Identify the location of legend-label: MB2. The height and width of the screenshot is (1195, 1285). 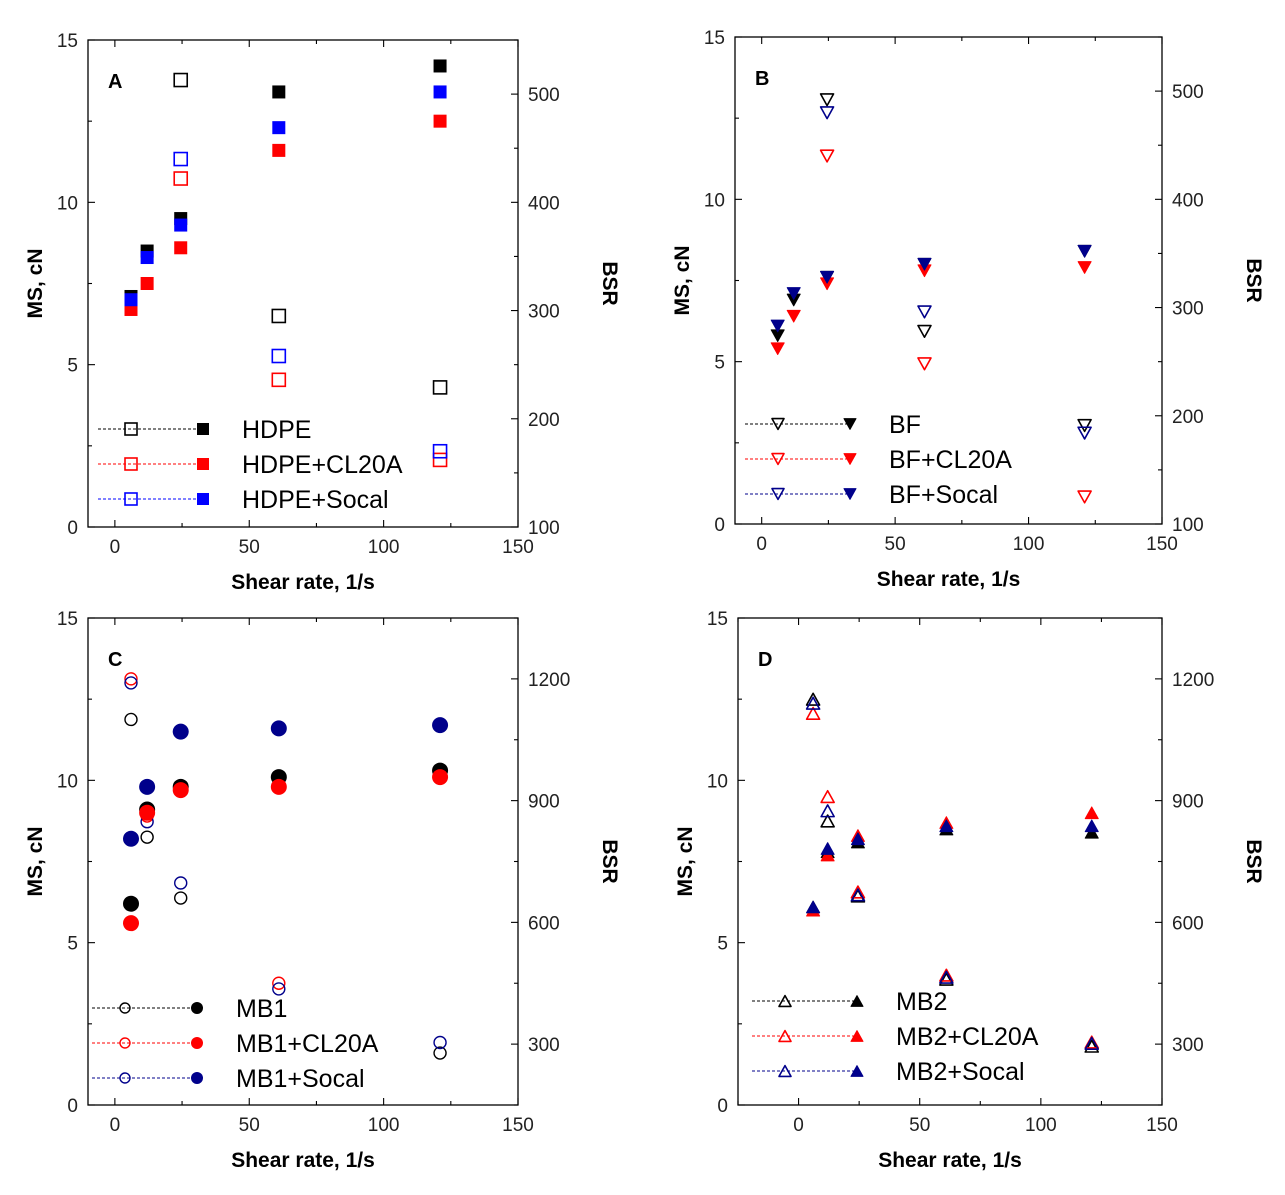
(921, 1002).